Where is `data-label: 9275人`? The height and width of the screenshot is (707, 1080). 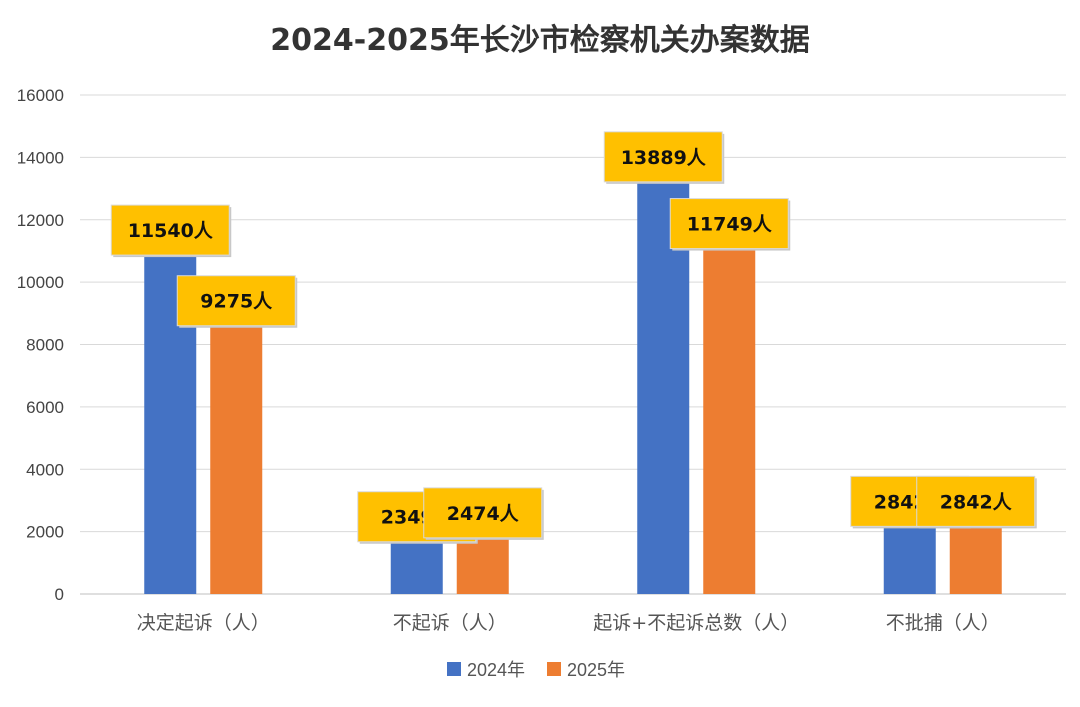
data-label: 9275人 is located at coordinates (237, 301).